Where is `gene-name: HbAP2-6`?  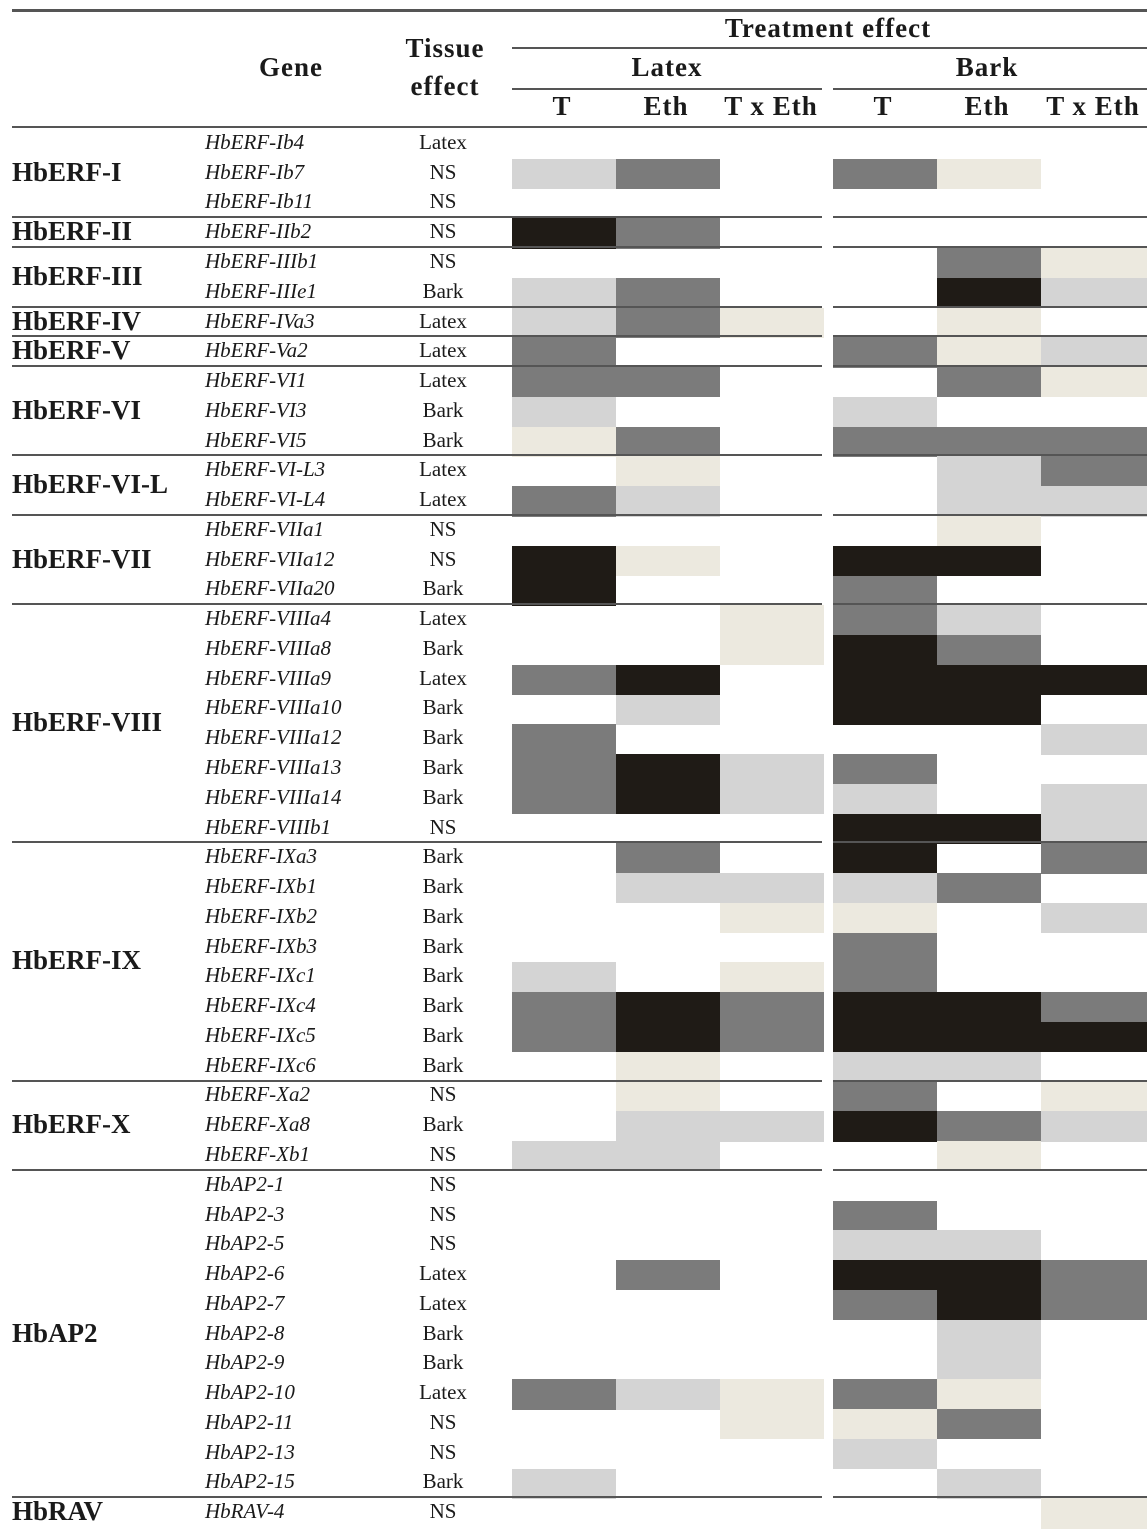 gene-name: HbAP2-6 is located at coordinates (245, 1273).